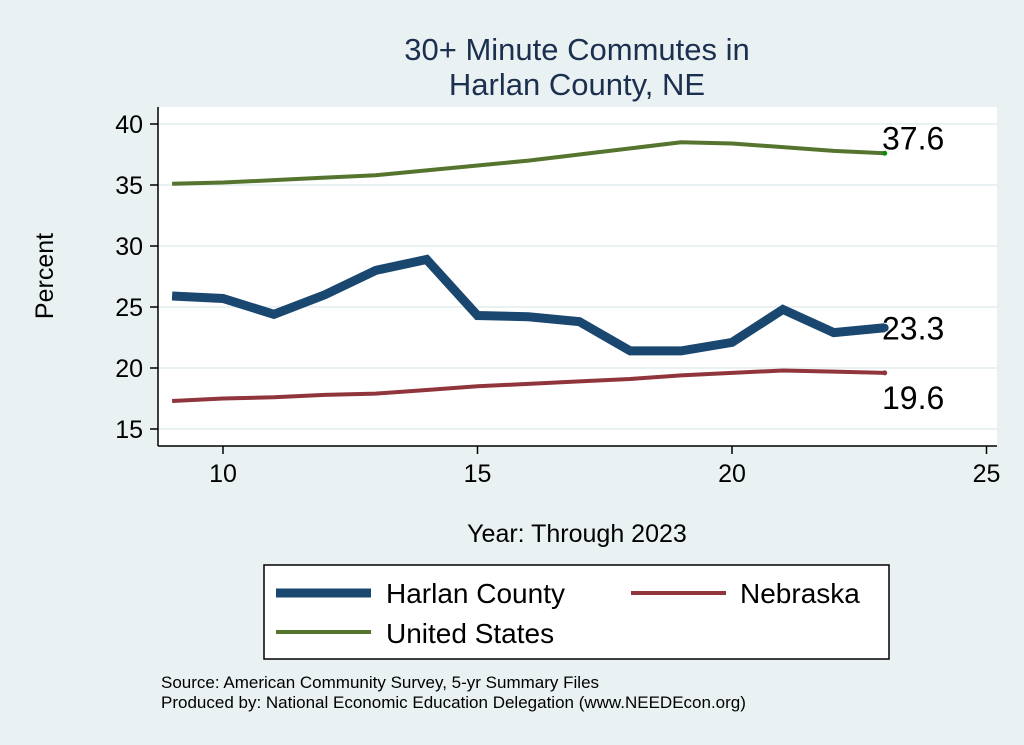 The height and width of the screenshot is (745, 1024). Describe the element at coordinates (129, 369) in the screenshot. I see `y-tick-label: 20` at that location.